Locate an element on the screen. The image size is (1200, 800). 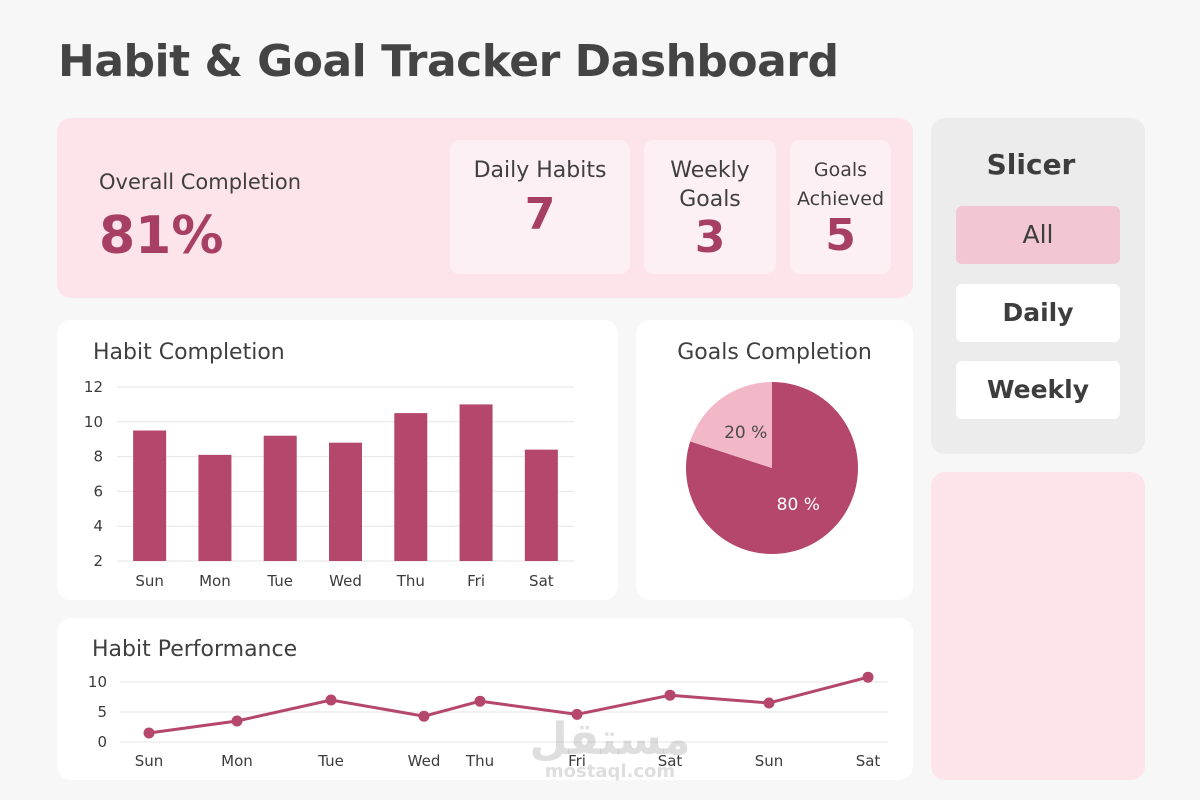
slicer-option-weekly: Weekly is located at coordinates (1038, 390).